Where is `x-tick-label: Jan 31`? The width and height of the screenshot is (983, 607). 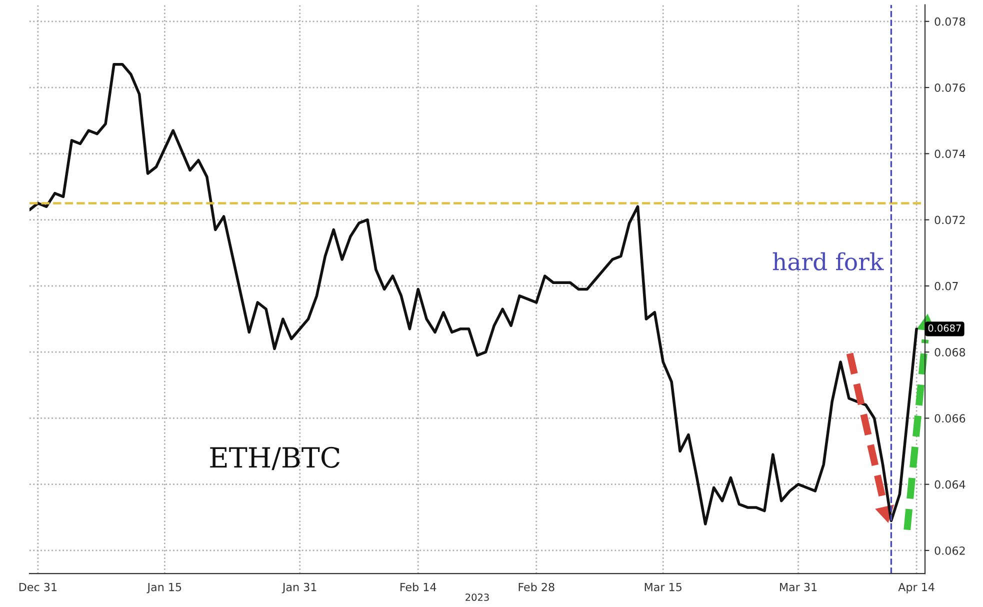
x-tick-label: Jan 31 is located at coordinates (299, 588).